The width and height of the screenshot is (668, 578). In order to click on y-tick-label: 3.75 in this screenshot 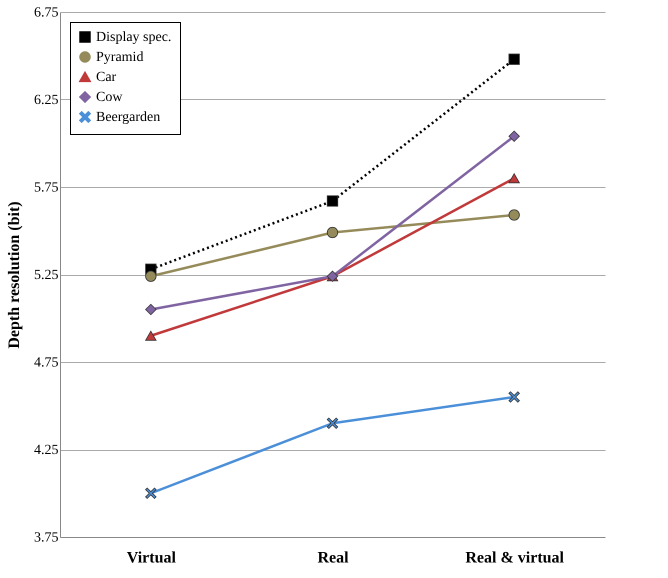, I will do `click(46, 538)`.